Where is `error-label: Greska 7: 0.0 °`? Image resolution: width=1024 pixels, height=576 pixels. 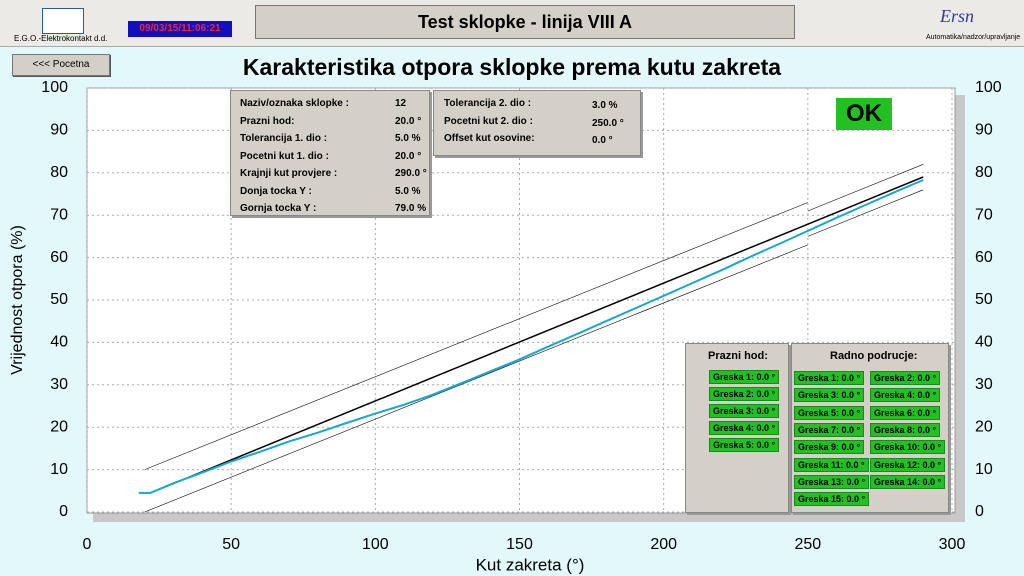
error-label: Greska 7: 0.0 ° is located at coordinates (829, 429).